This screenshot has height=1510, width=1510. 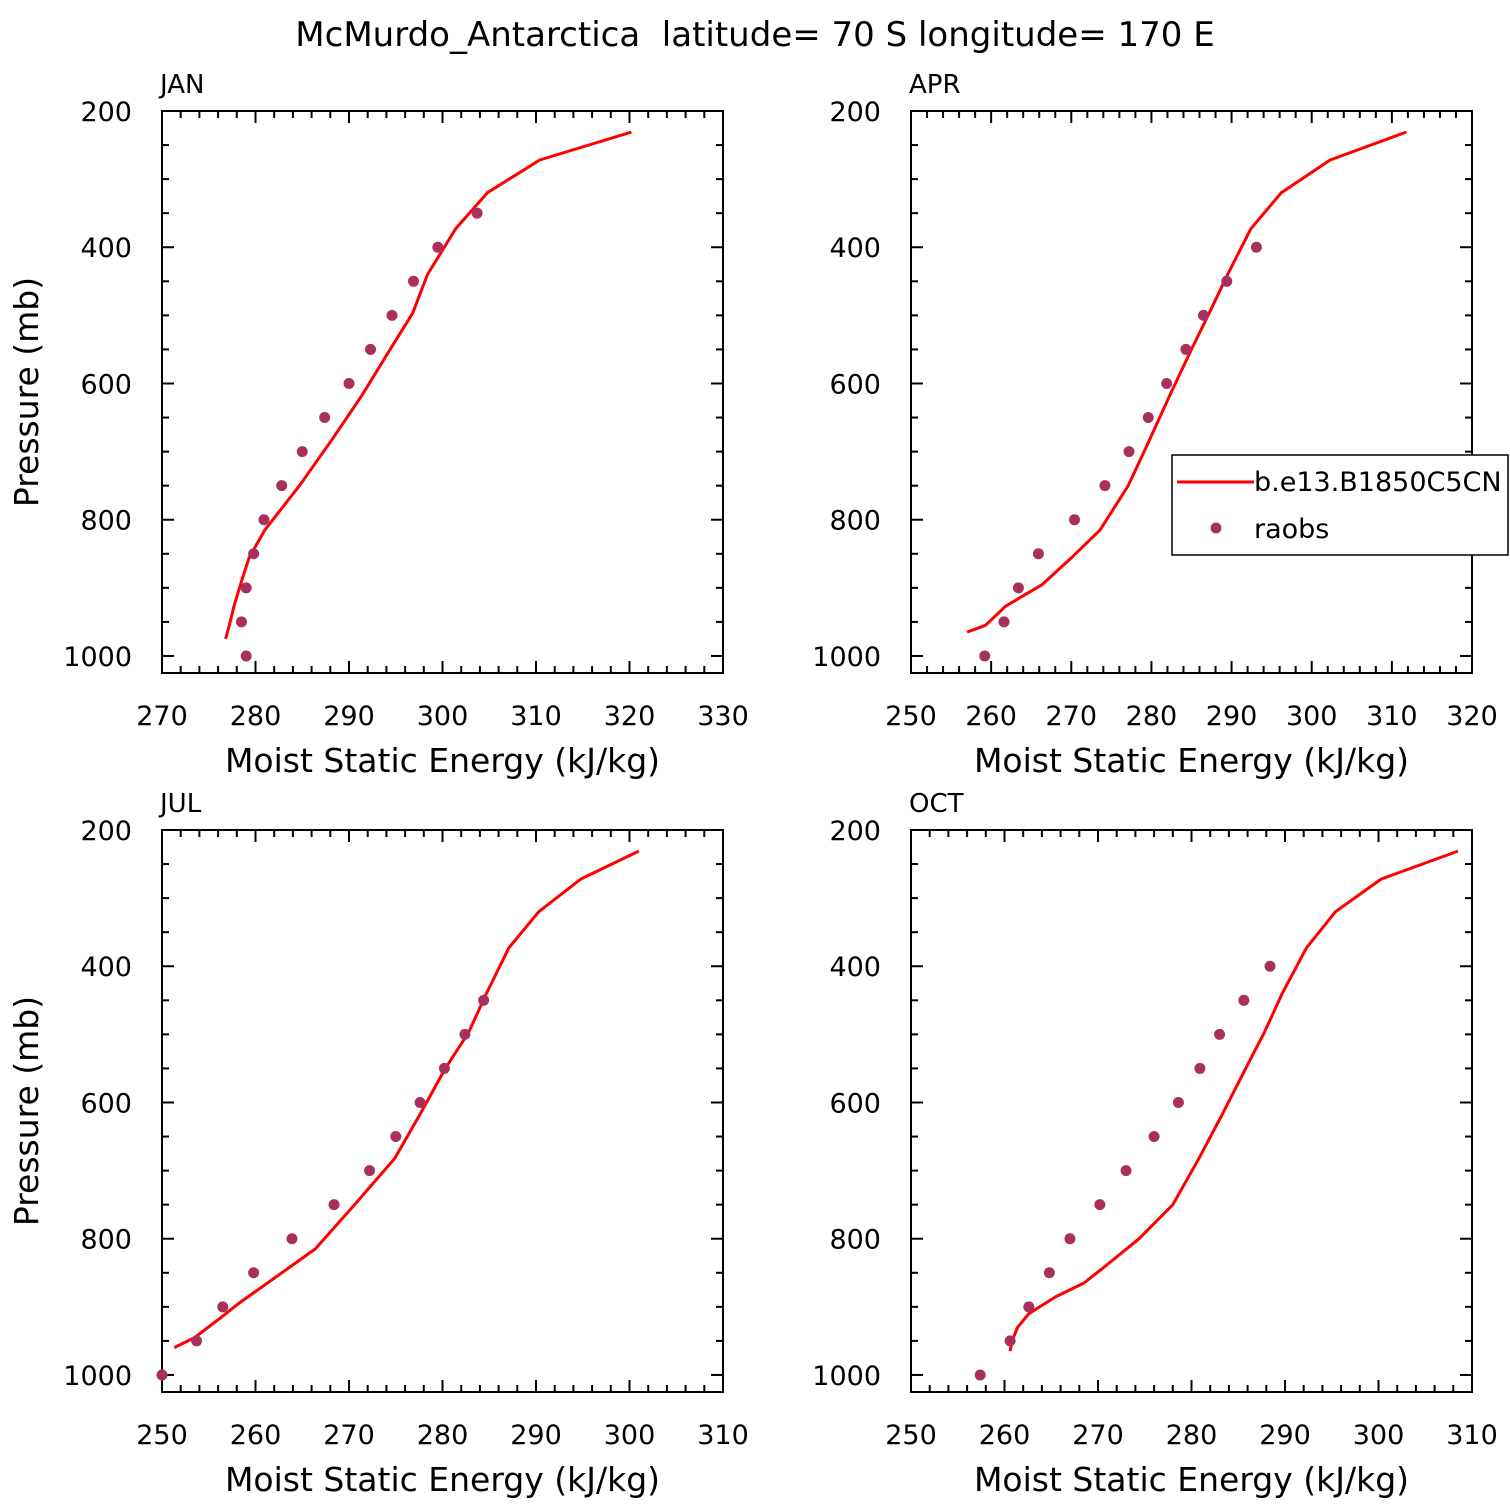 I want to click on plot-frame, so click(x=1191, y=392).